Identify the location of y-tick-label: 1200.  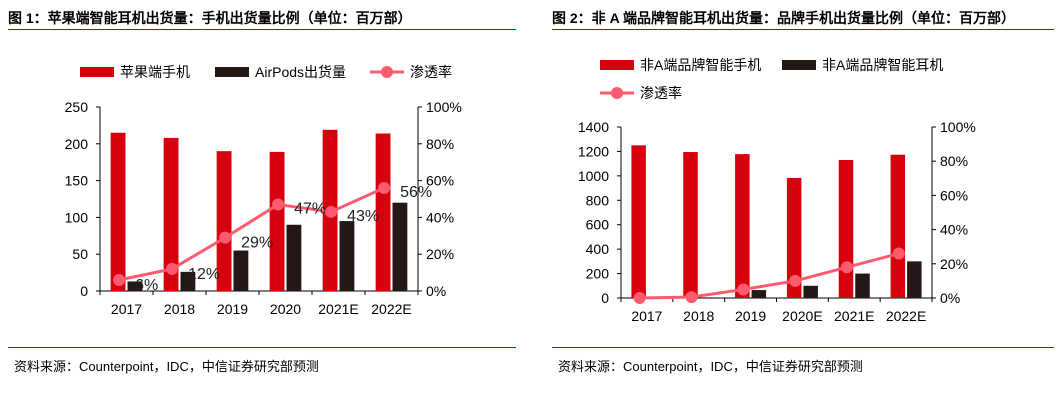
(593, 151).